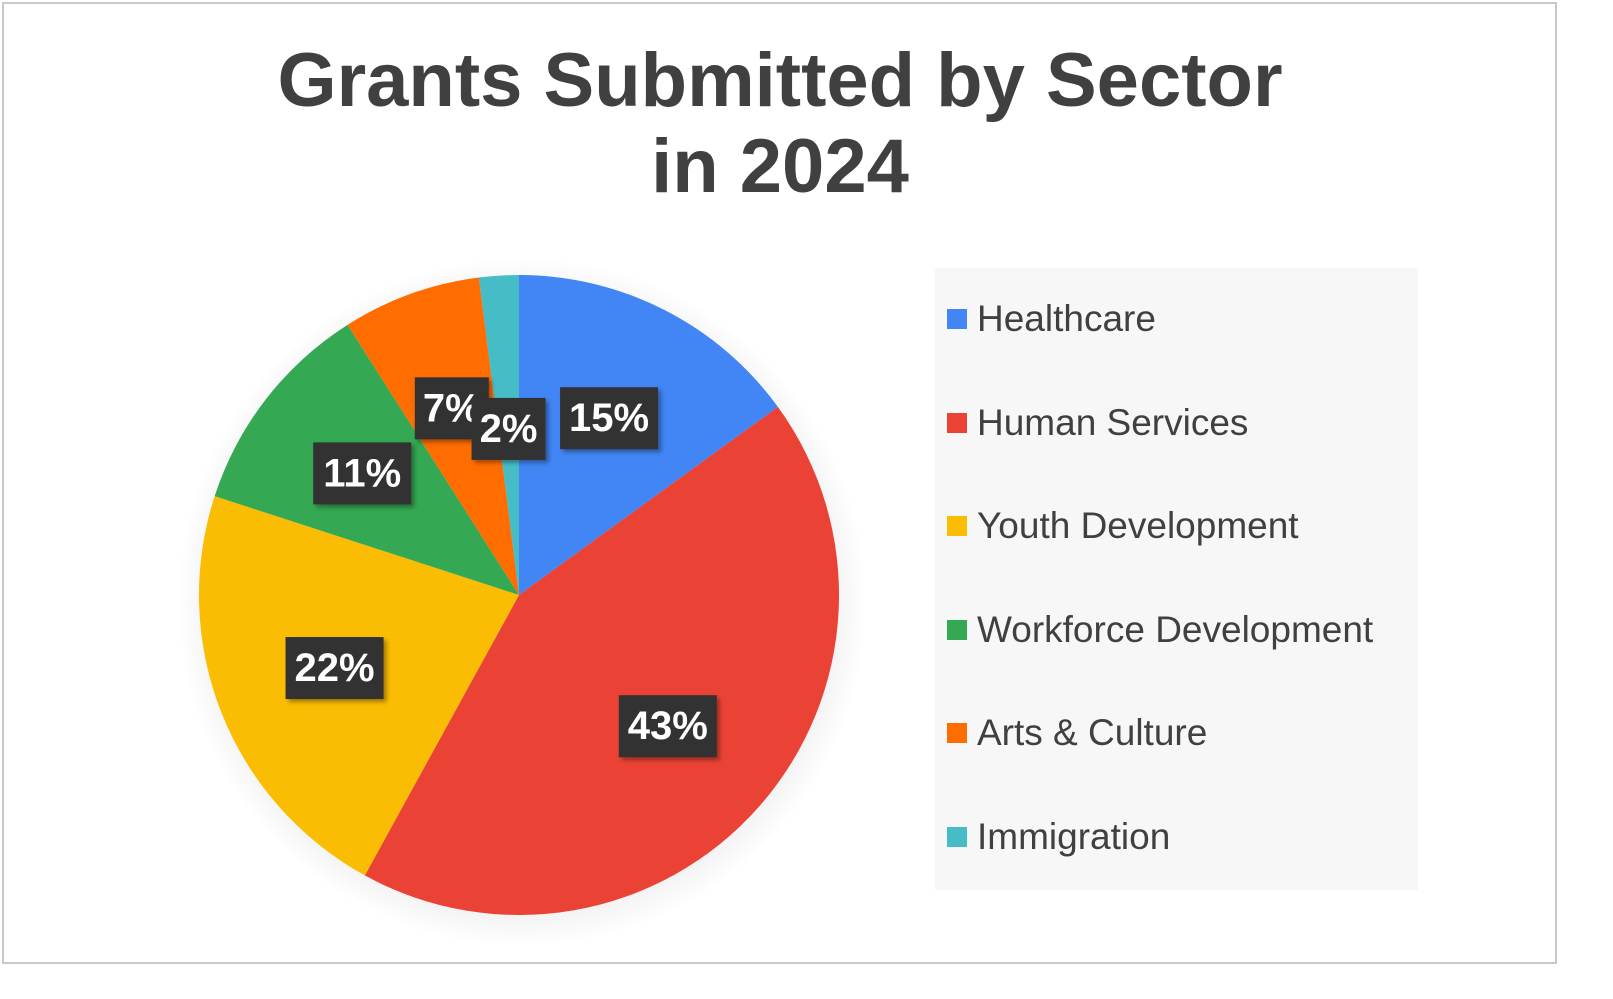 Image resolution: width=1613 pixels, height=999 pixels. I want to click on data-label-text: 43%, so click(668, 726).